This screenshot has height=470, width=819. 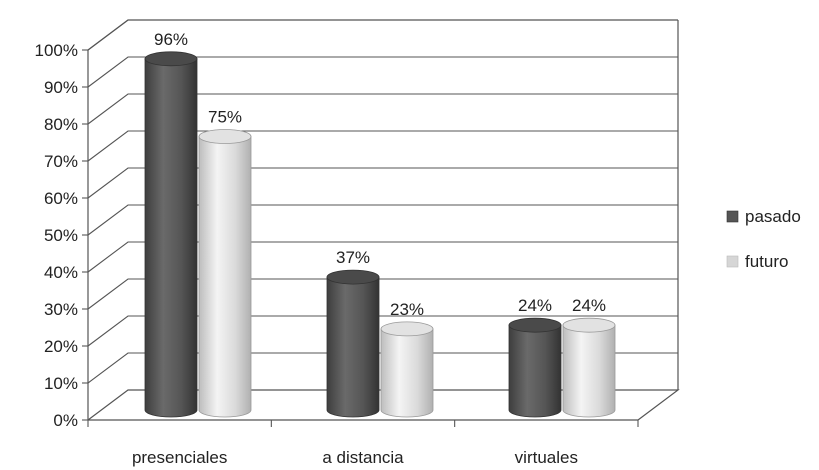 I want to click on bar-futuro-a-distancia, so click(x=407, y=369).